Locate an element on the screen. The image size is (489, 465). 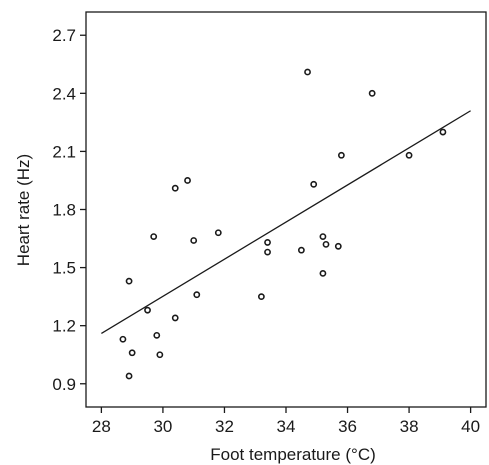
x-tick-label: 32 is located at coordinates (224, 426).